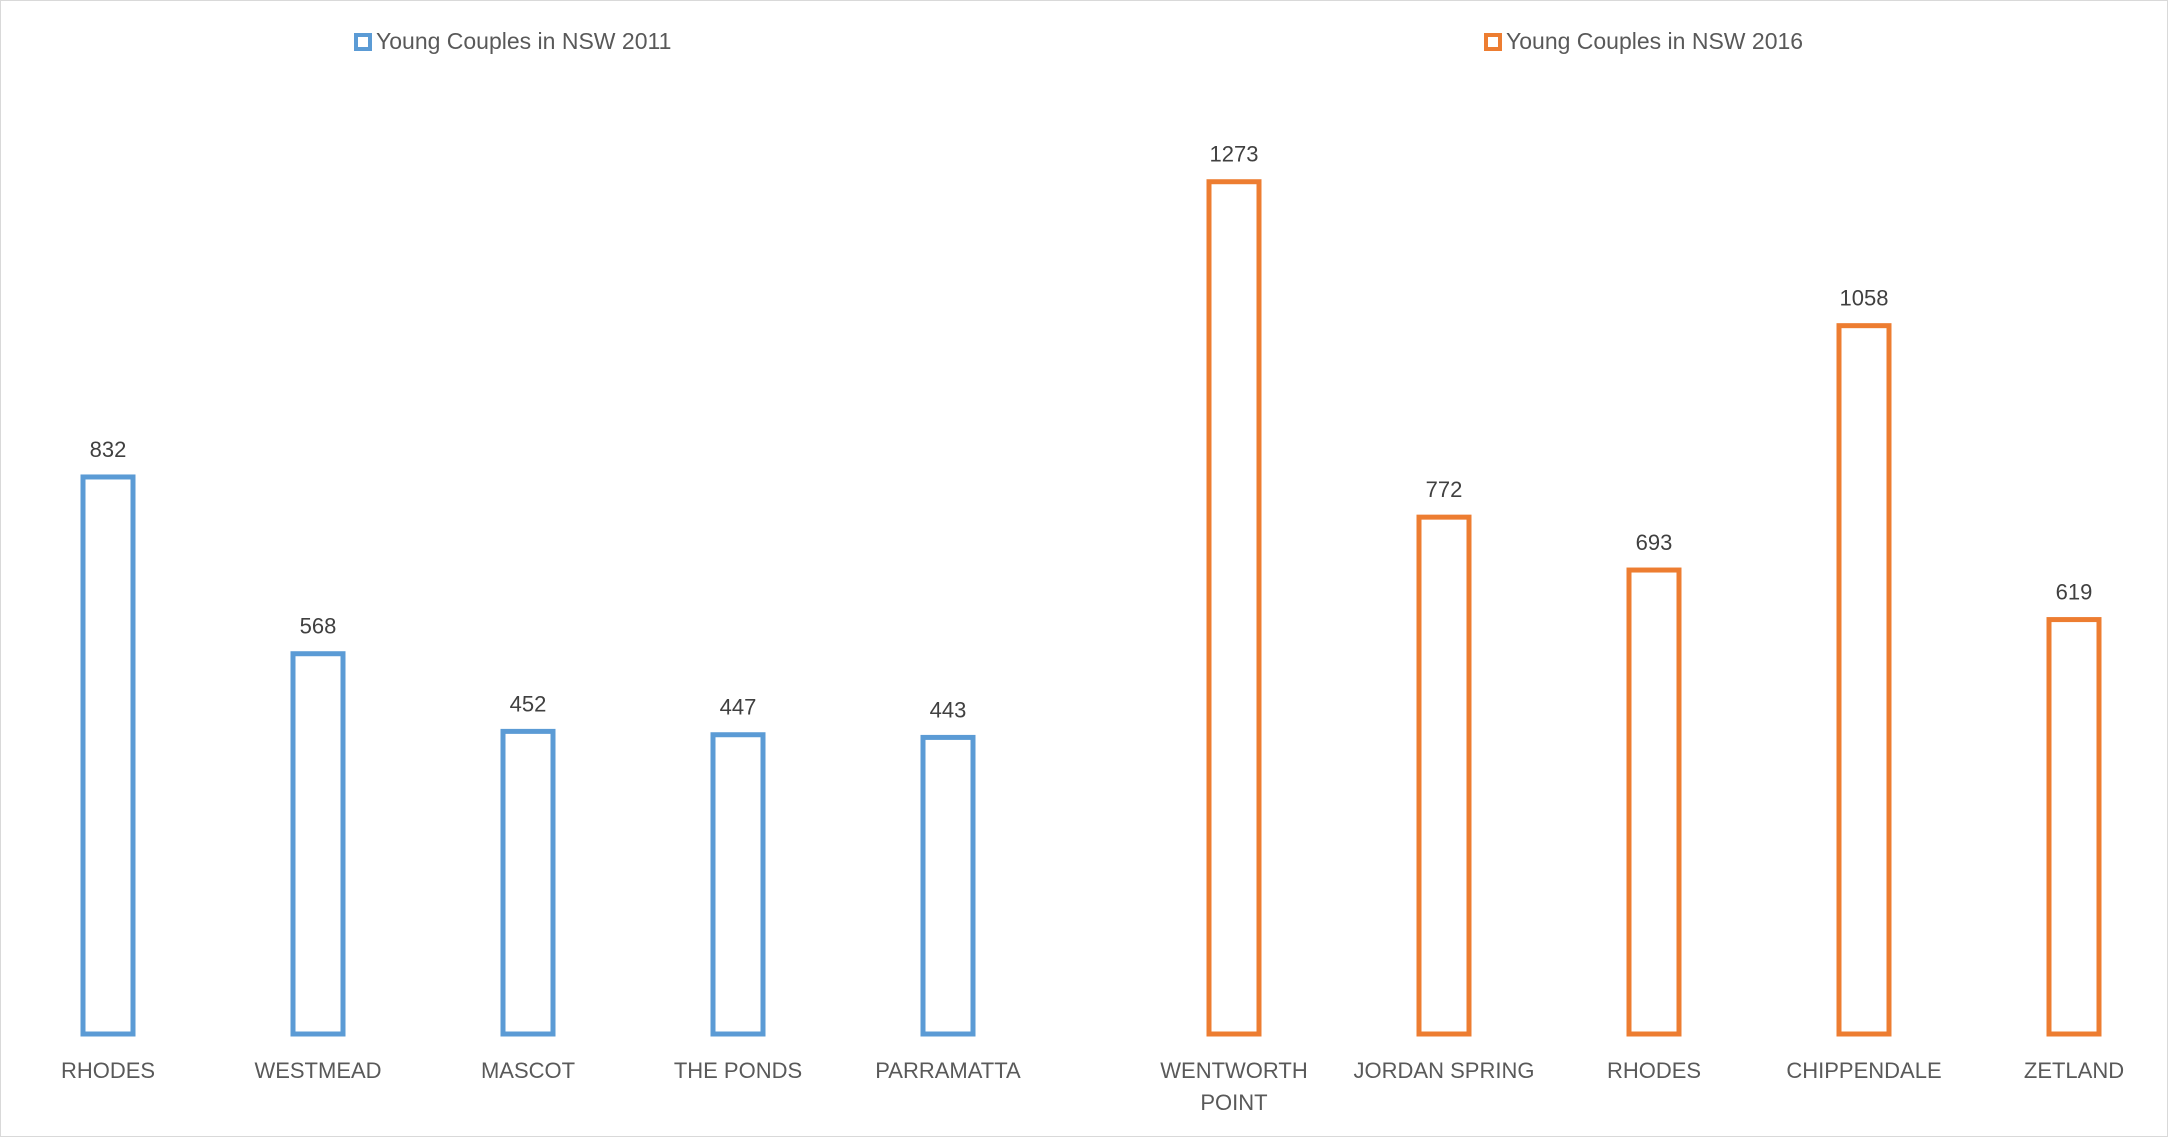 This screenshot has width=2168, height=1137. Describe the element at coordinates (1654, 802) in the screenshot. I see `bar-rhodes-s2` at that location.